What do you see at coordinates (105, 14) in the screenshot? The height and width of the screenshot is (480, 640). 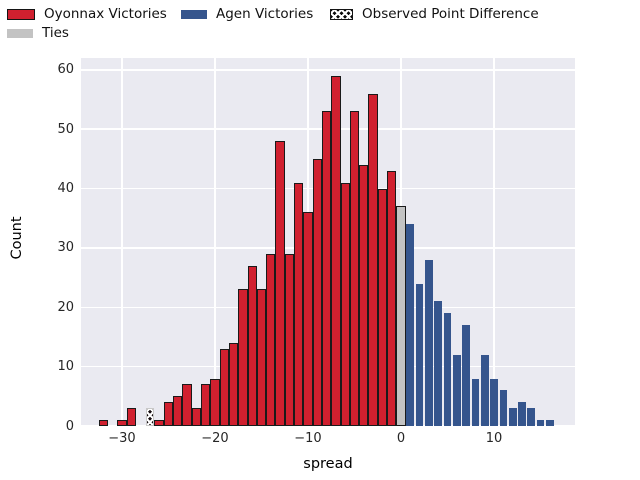 I see `legend-label: Oyonnax Victories` at bounding box center [105, 14].